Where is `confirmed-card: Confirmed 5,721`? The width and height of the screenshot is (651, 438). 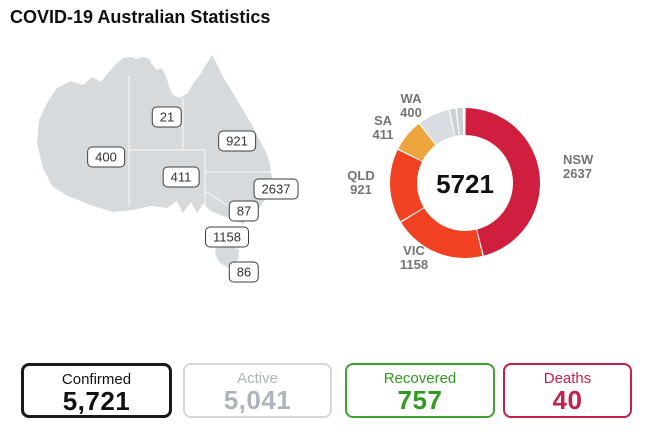
confirmed-card: Confirmed 5,721 is located at coordinates (96, 390).